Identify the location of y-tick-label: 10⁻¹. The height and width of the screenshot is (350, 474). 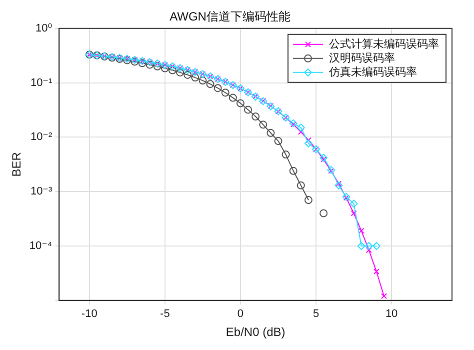
(41, 82).